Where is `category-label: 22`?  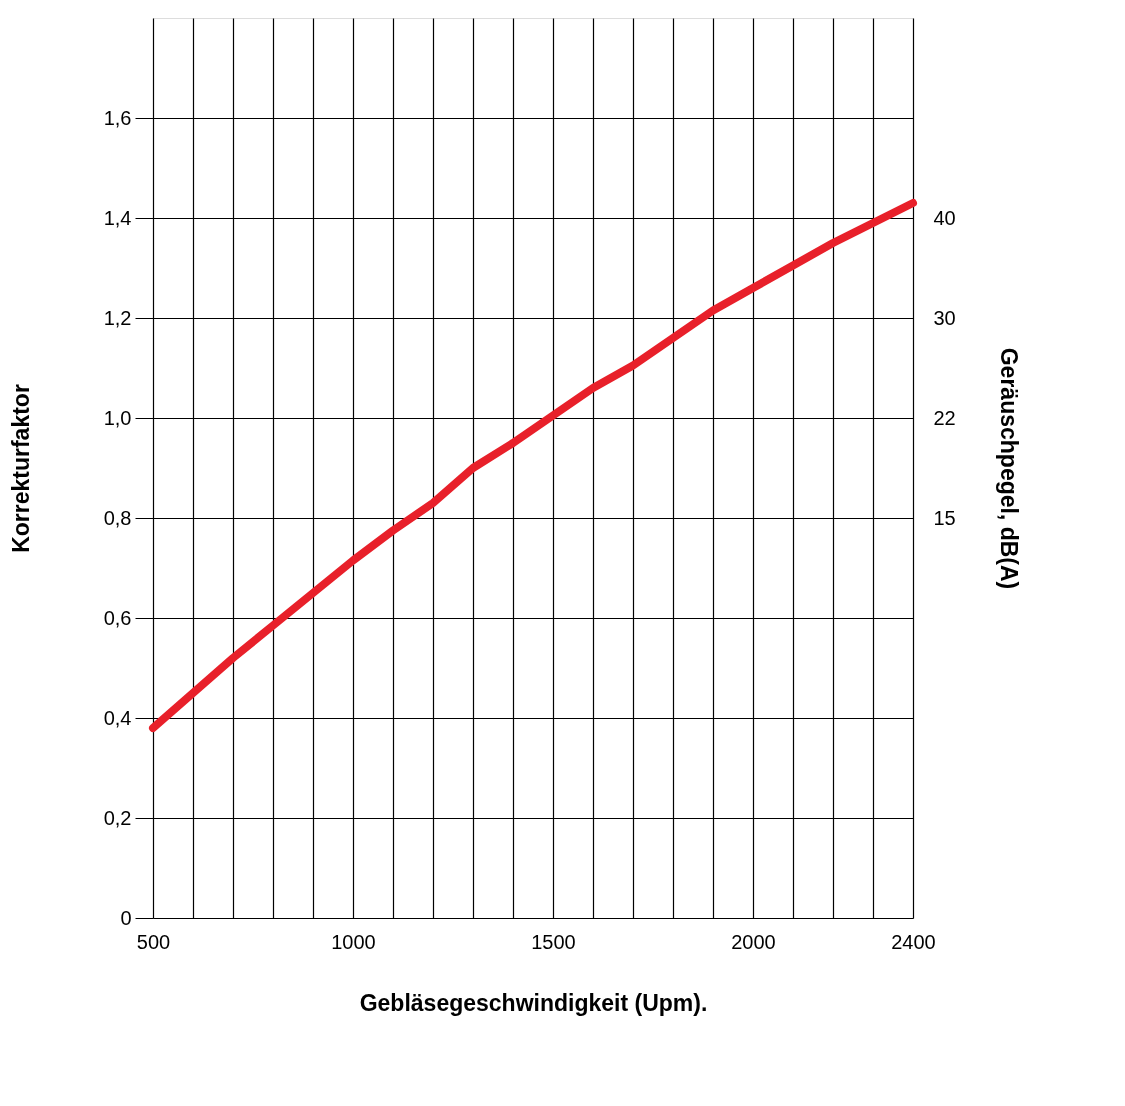 category-label: 22 is located at coordinates (944, 417).